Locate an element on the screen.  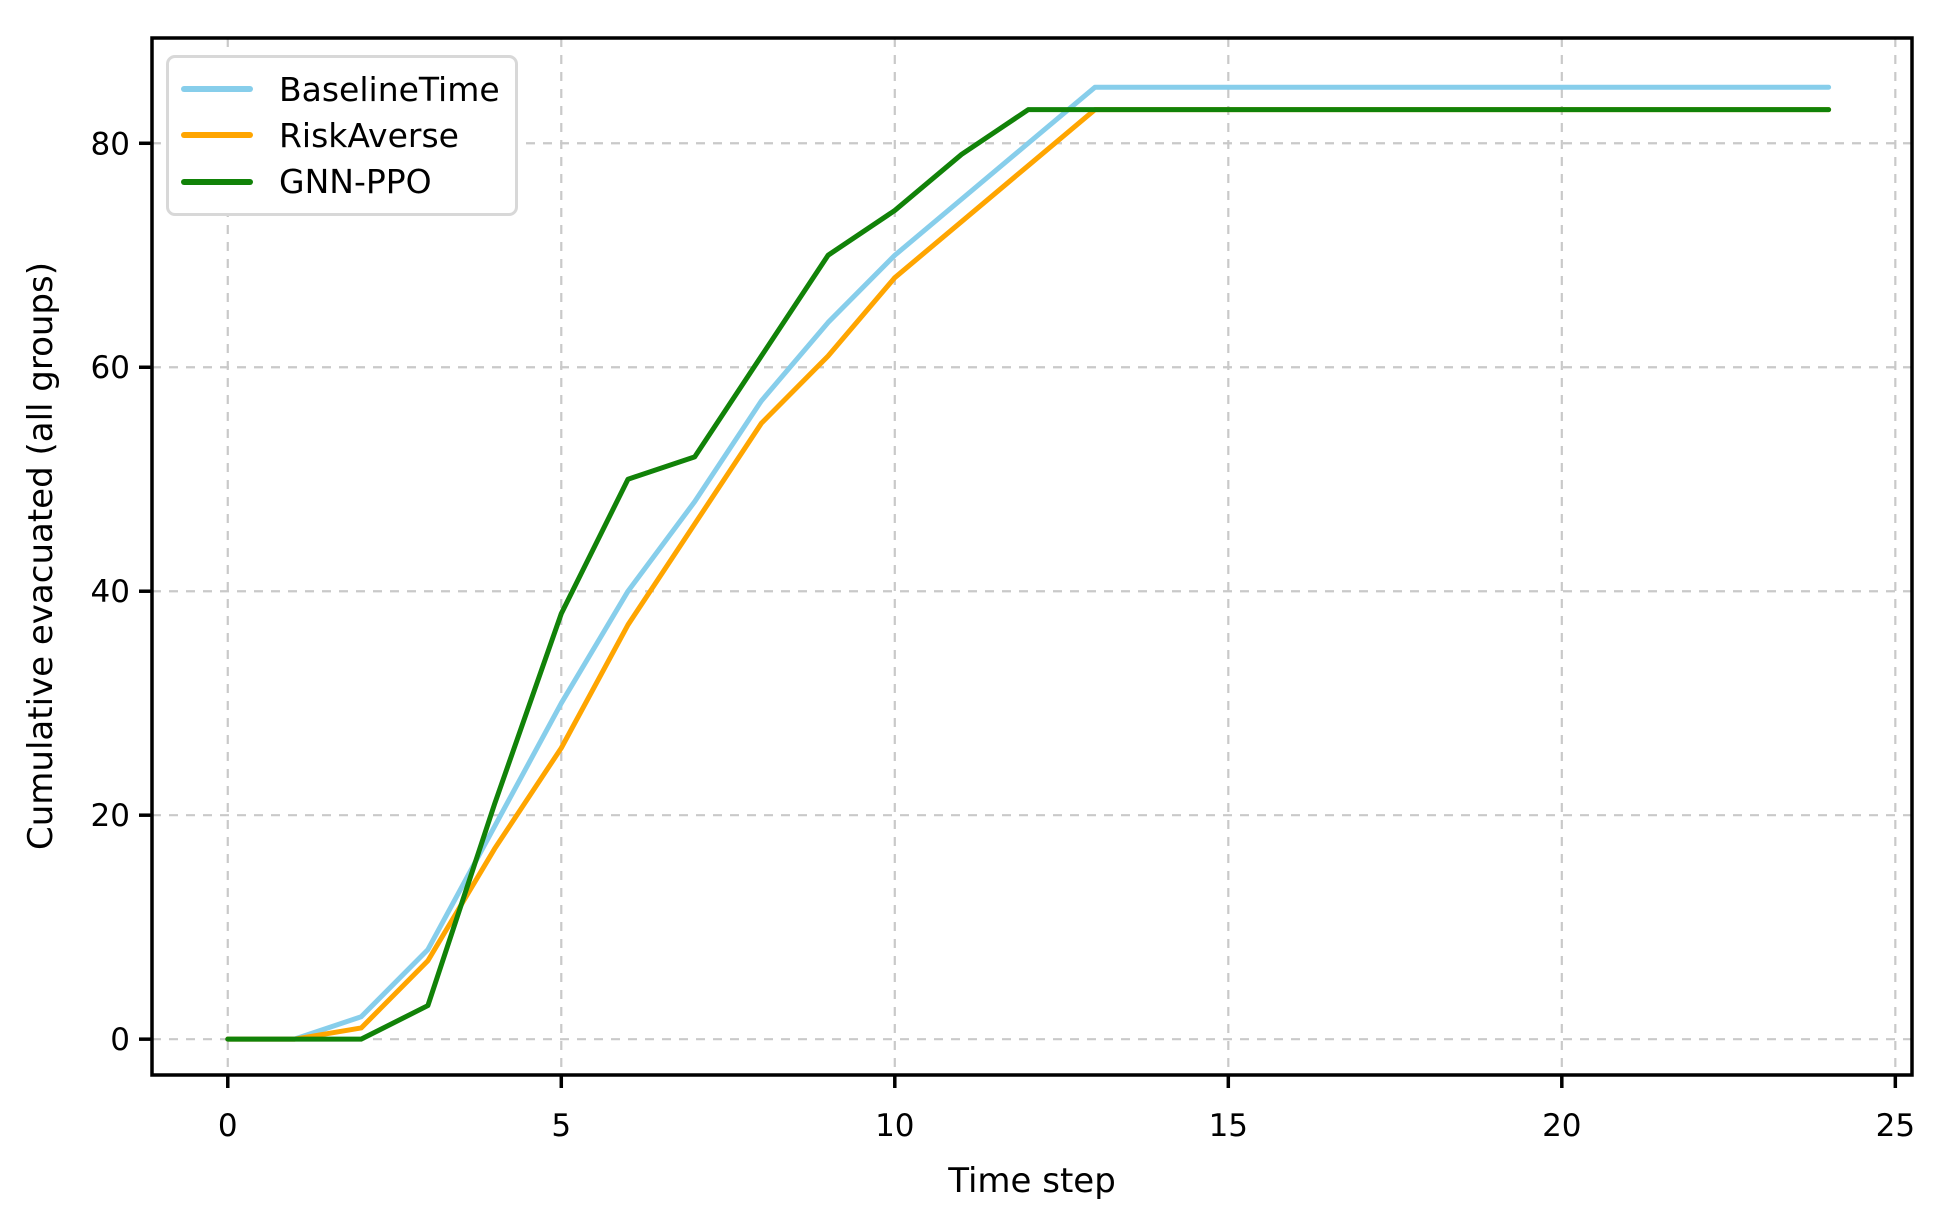
legend: BaselineTime RiskAverse GNN-PPO is located at coordinates (342, 135).